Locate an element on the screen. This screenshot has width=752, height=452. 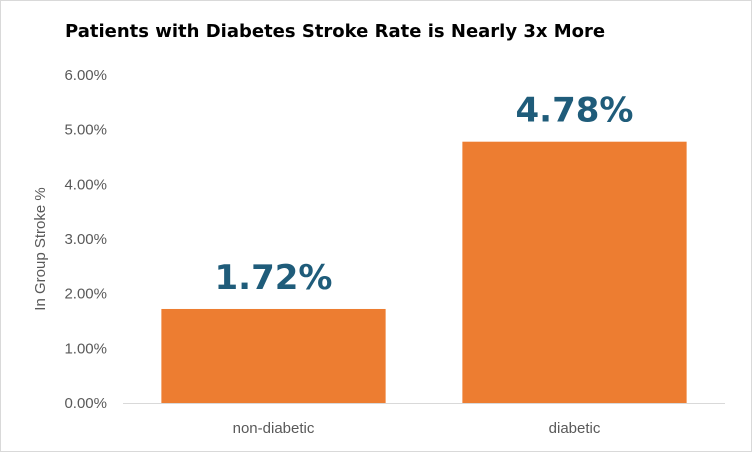
y-tick-label: 2.00% is located at coordinates (85, 294).